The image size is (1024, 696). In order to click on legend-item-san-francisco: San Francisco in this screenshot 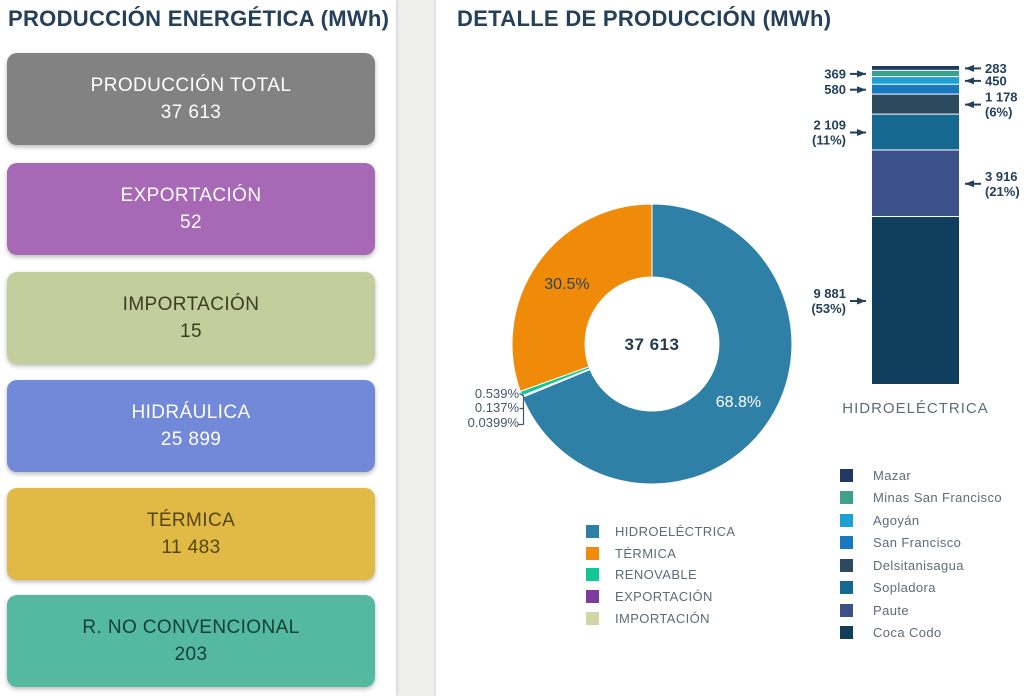, I will do `click(921, 543)`.